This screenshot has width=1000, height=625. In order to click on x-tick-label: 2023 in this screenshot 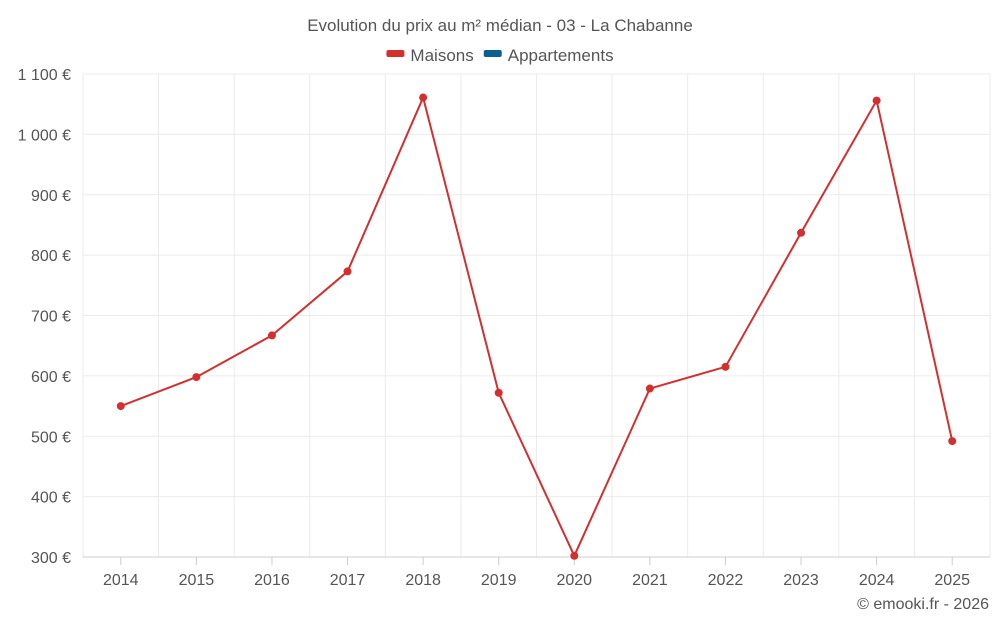, I will do `click(801, 580)`.